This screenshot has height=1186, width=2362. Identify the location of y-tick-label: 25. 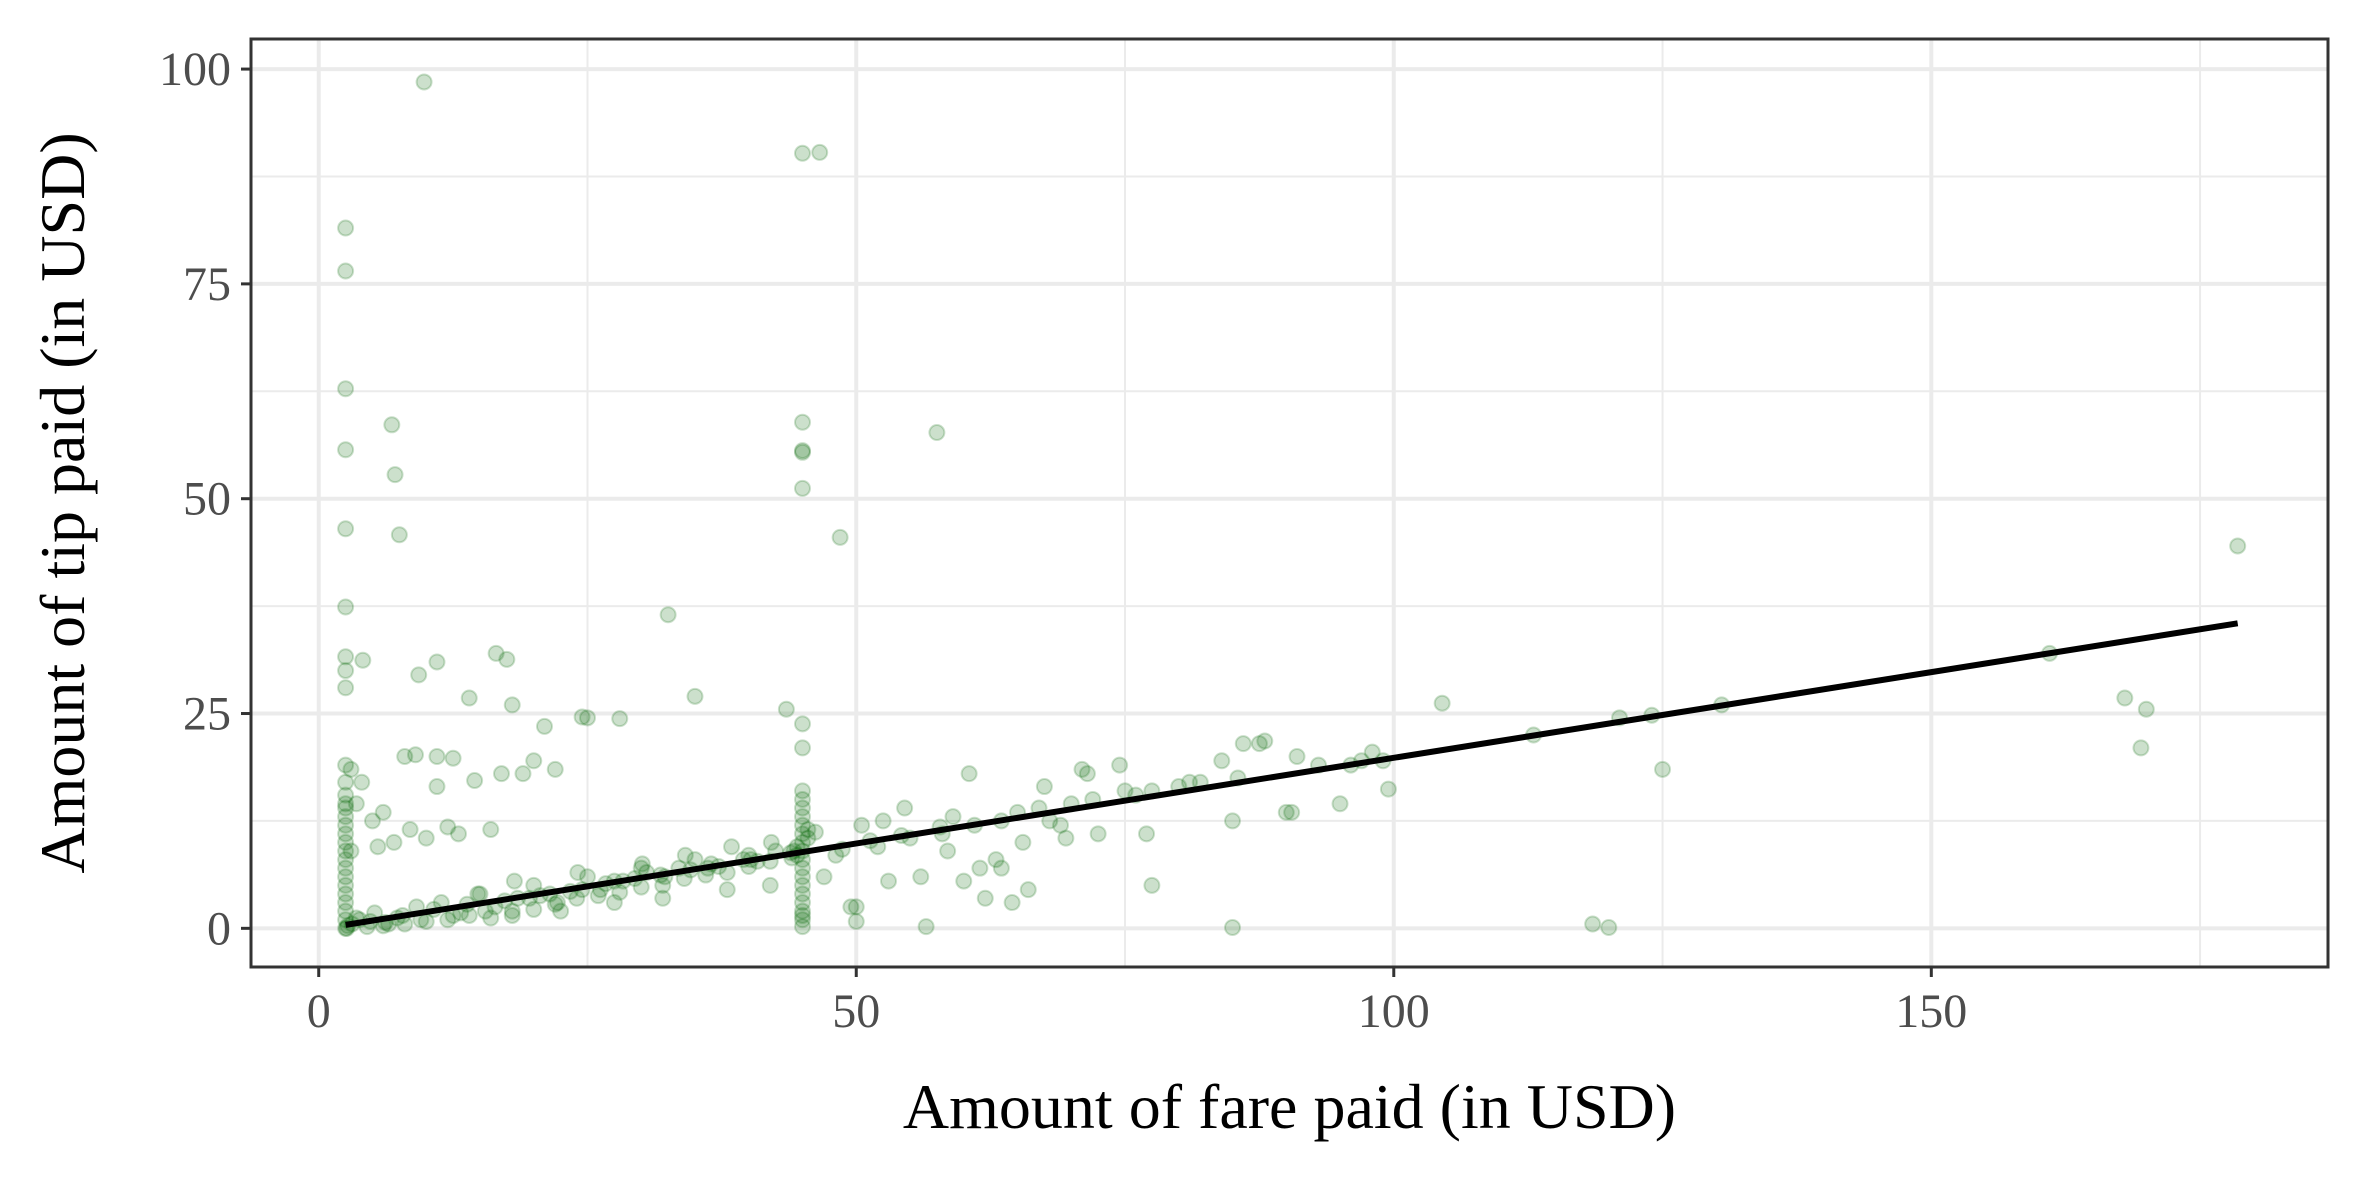
(207, 714).